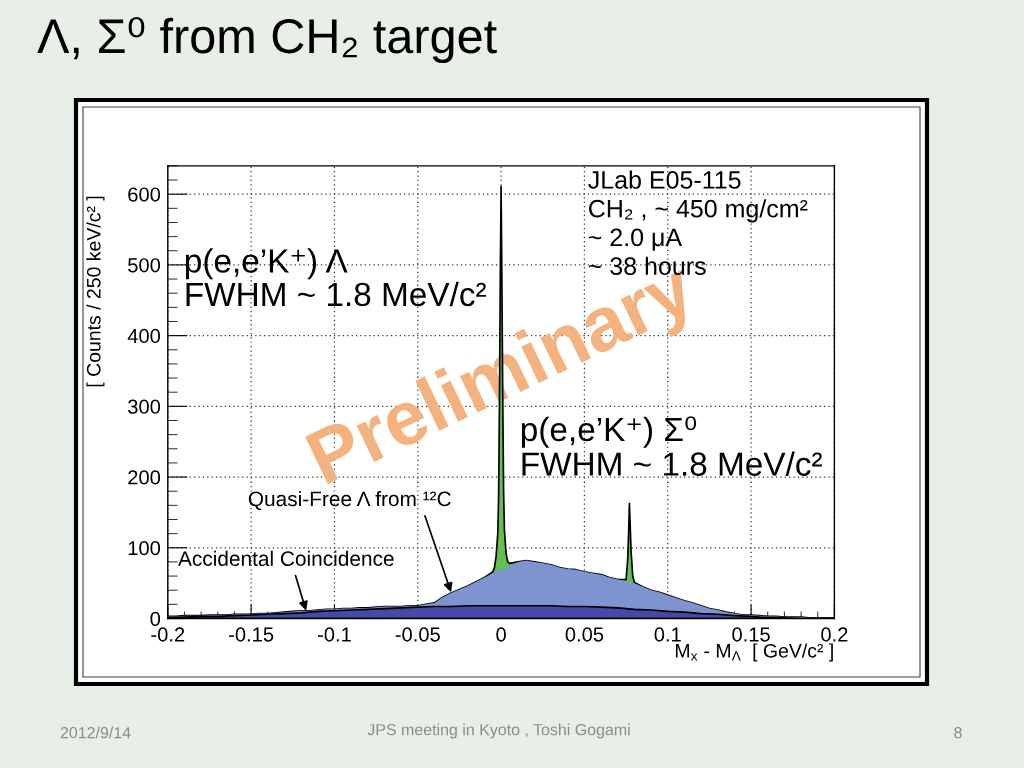  What do you see at coordinates (834, 634) in the screenshot?
I see `x-tick-label: 0.2` at bounding box center [834, 634].